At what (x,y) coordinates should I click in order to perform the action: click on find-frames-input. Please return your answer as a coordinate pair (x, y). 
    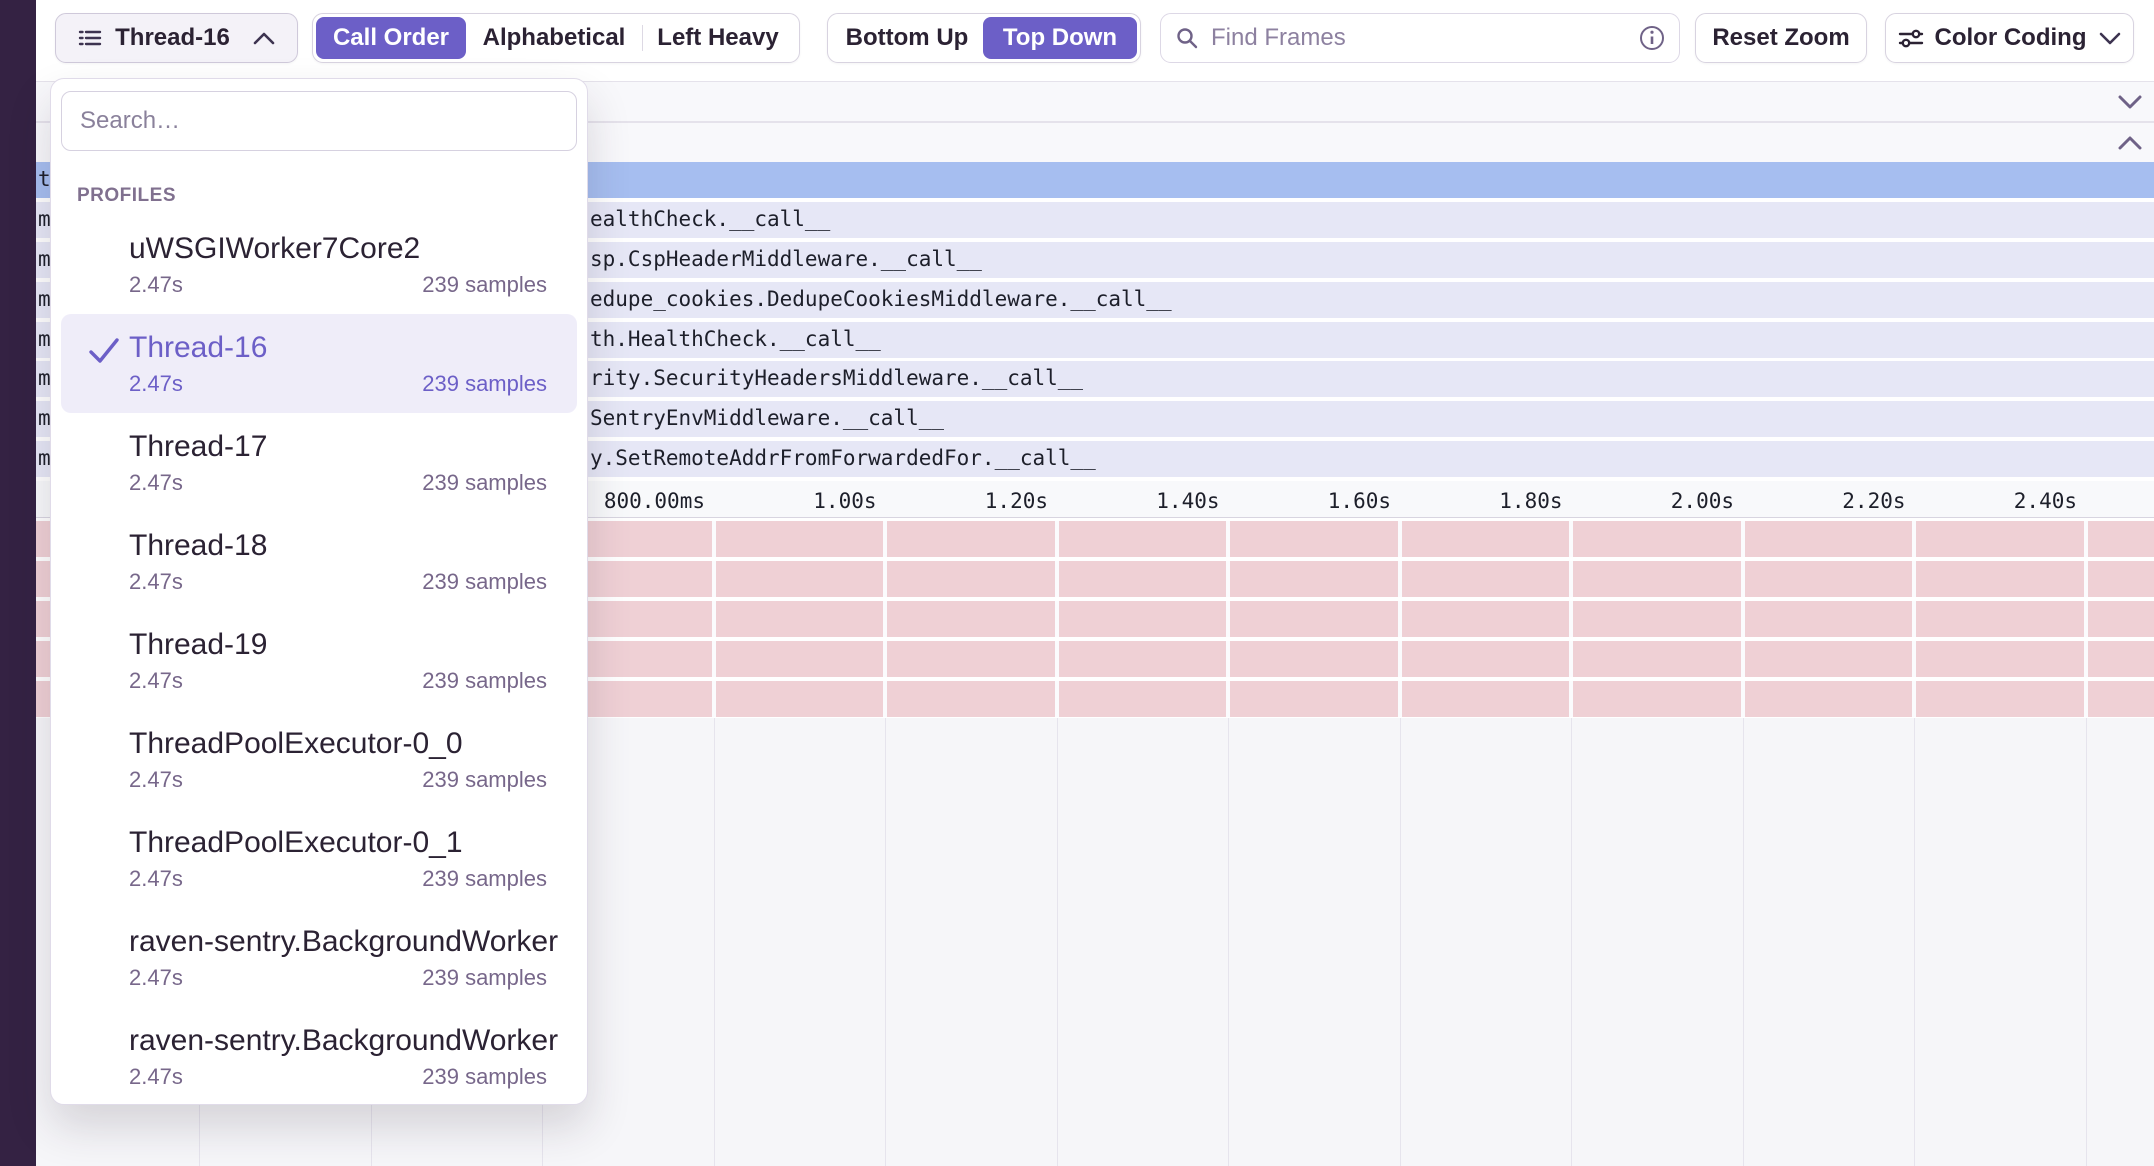
    Looking at the image, I should click on (1419, 38).